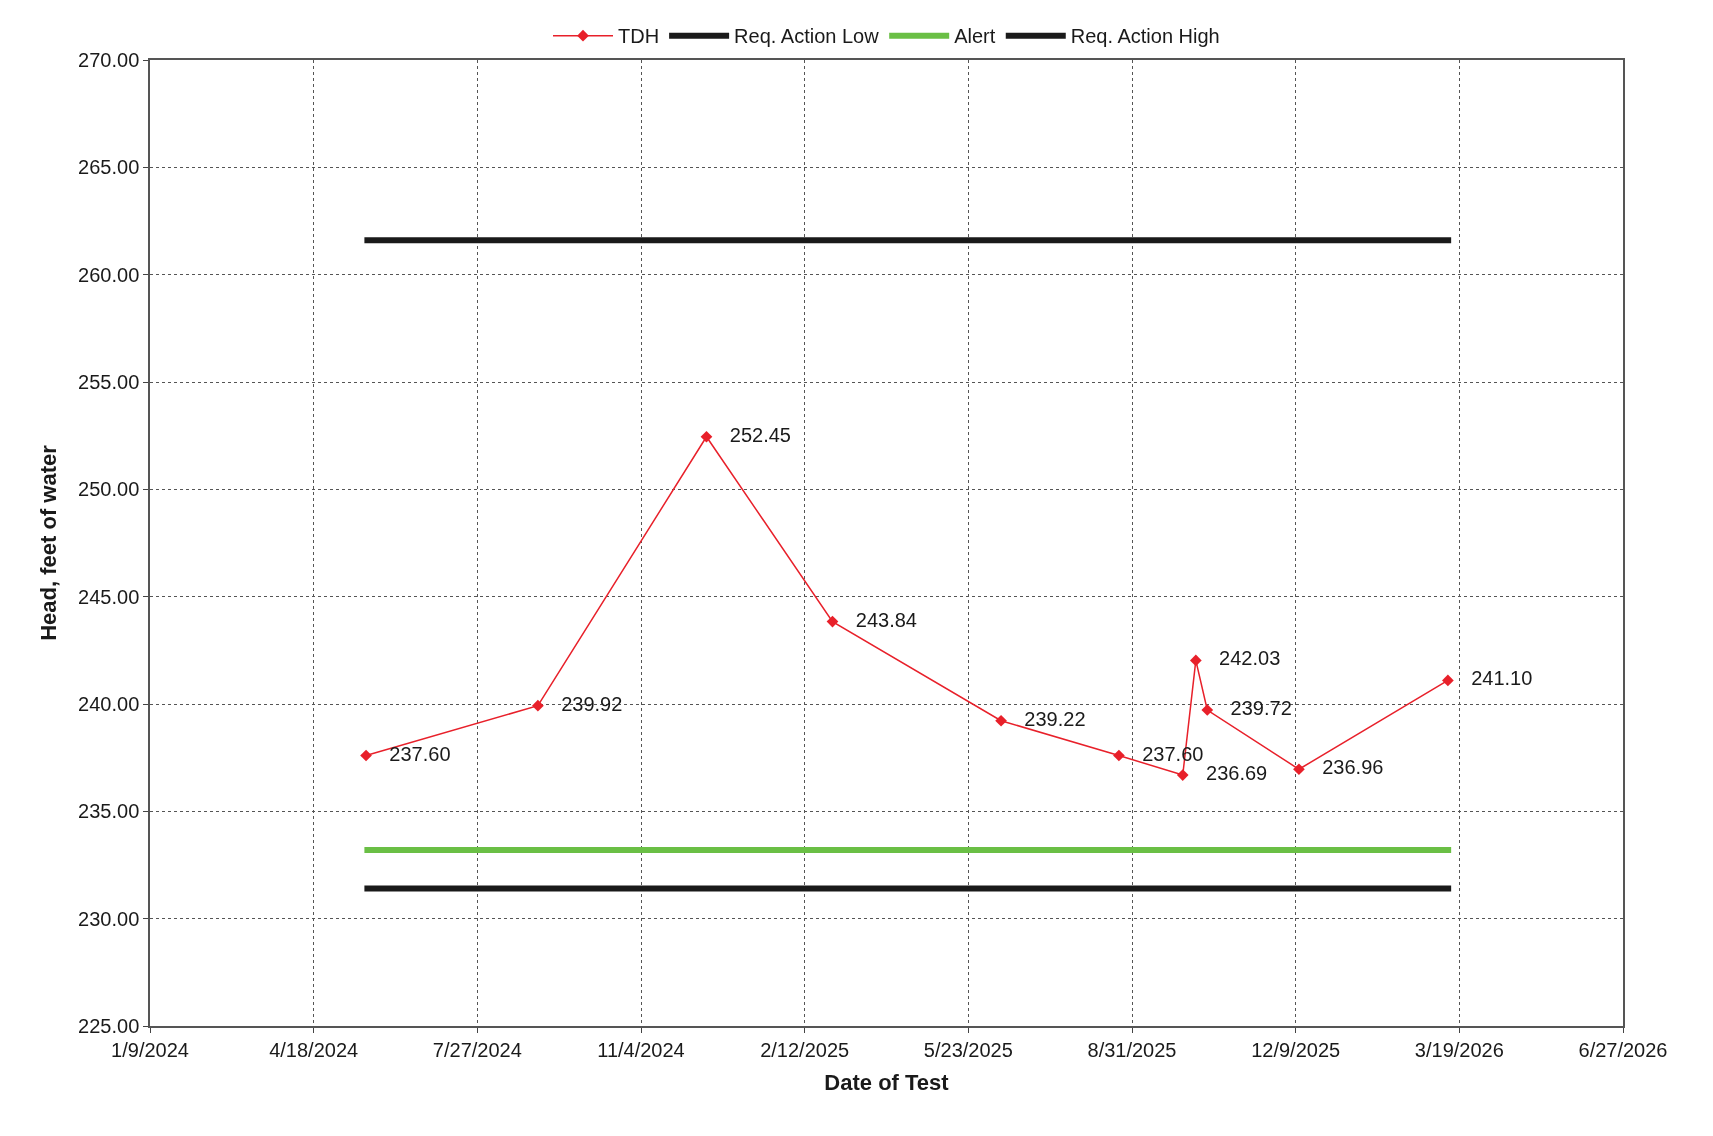 The width and height of the screenshot is (1713, 1136). I want to click on x-tick-label: 8/31/2025, so click(1132, 1049).